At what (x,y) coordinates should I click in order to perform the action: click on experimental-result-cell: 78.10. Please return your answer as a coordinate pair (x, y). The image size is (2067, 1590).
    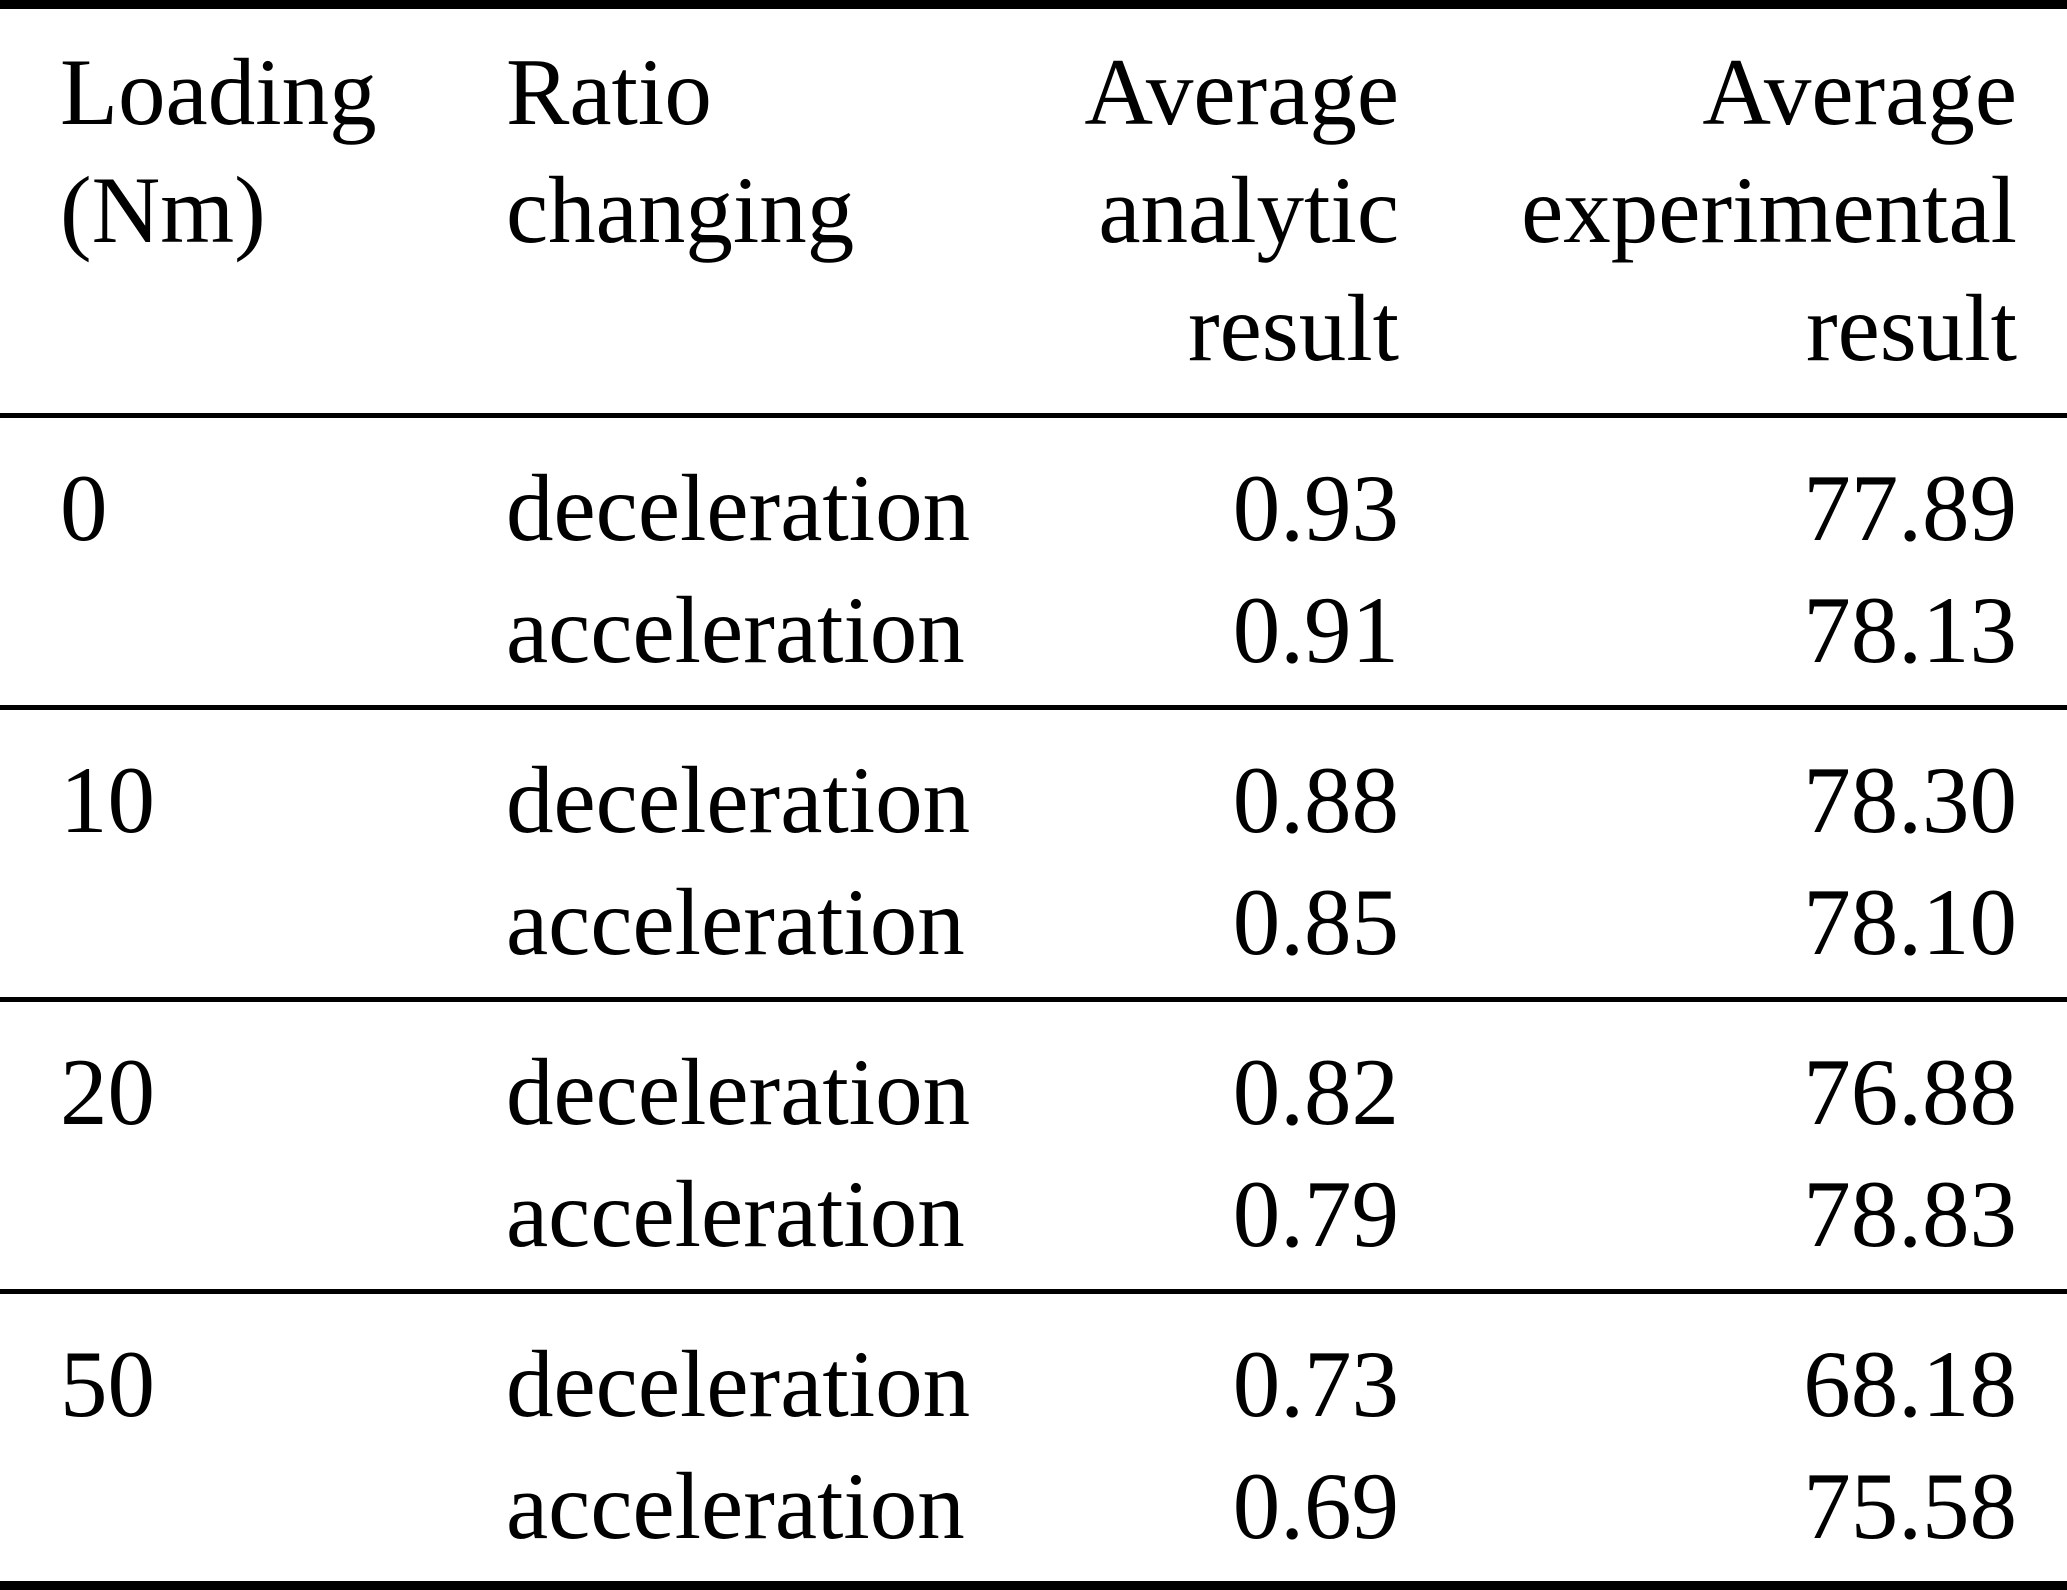
    Looking at the image, I should click on (1910, 922).